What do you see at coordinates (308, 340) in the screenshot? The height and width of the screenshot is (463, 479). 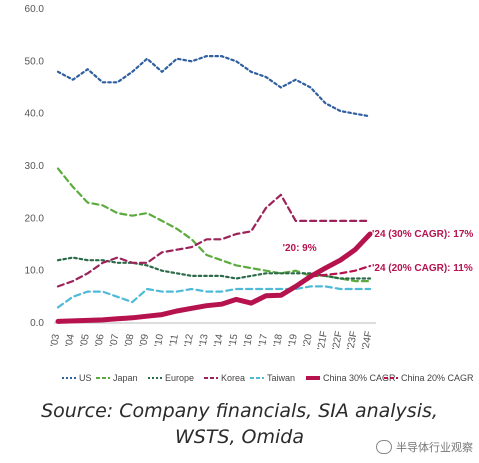 I see `x-tick-label: '20` at bounding box center [308, 340].